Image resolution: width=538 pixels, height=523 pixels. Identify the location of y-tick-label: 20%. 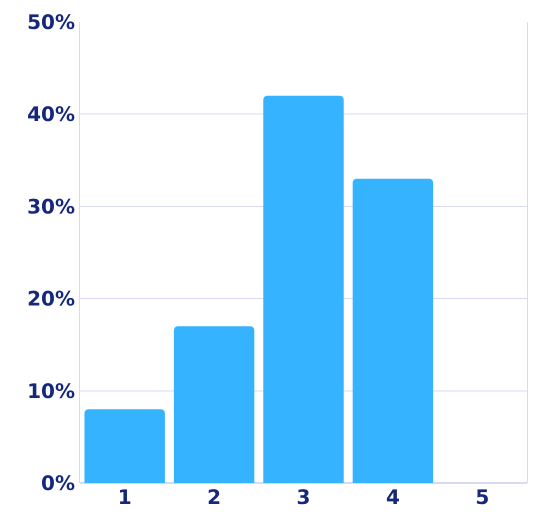
(51, 298).